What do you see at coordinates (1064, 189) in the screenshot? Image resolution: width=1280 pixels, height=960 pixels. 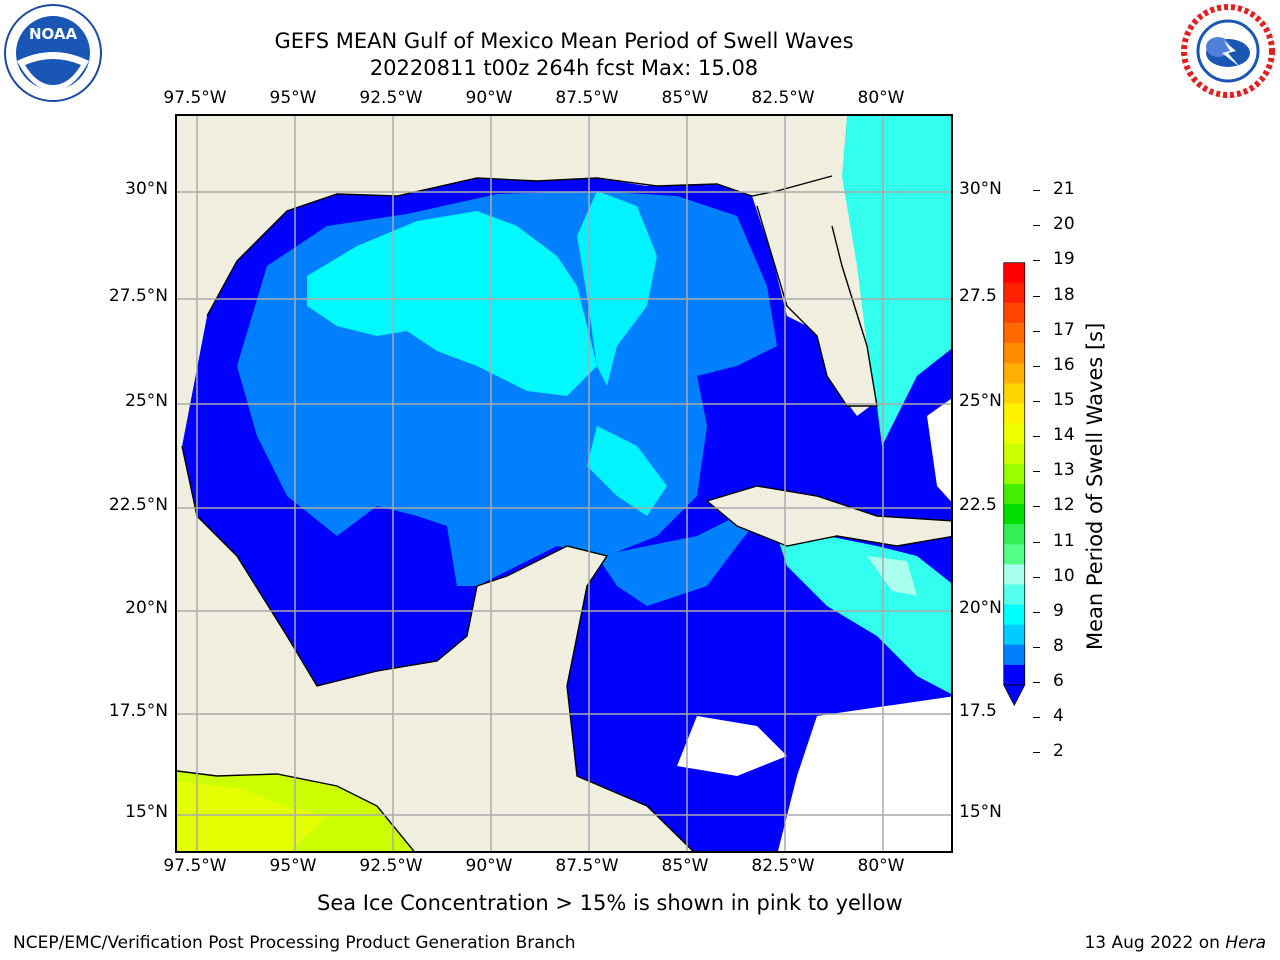 I see `colorbar-tick-0: 21` at bounding box center [1064, 189].